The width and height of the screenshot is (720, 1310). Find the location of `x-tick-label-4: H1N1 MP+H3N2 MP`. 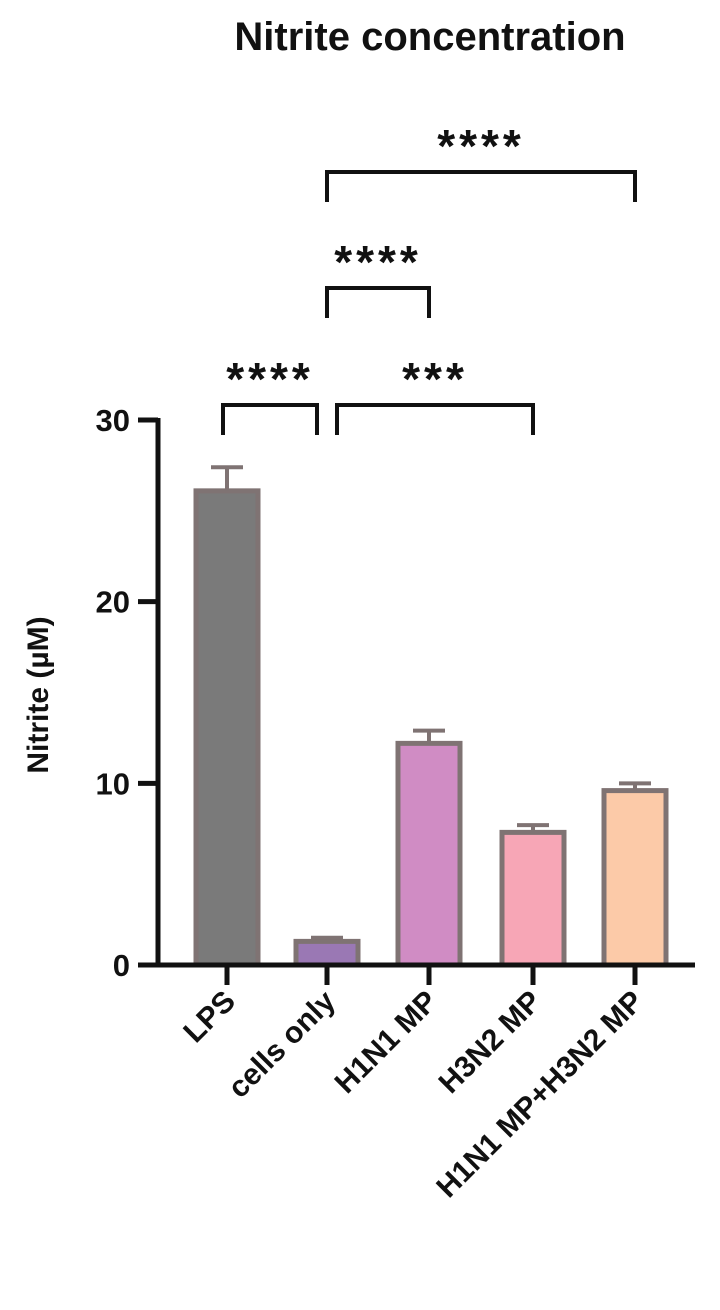

x-tick-label-4: H1N1 MP+H3N2 MP is located at coordinates (540, 1095).